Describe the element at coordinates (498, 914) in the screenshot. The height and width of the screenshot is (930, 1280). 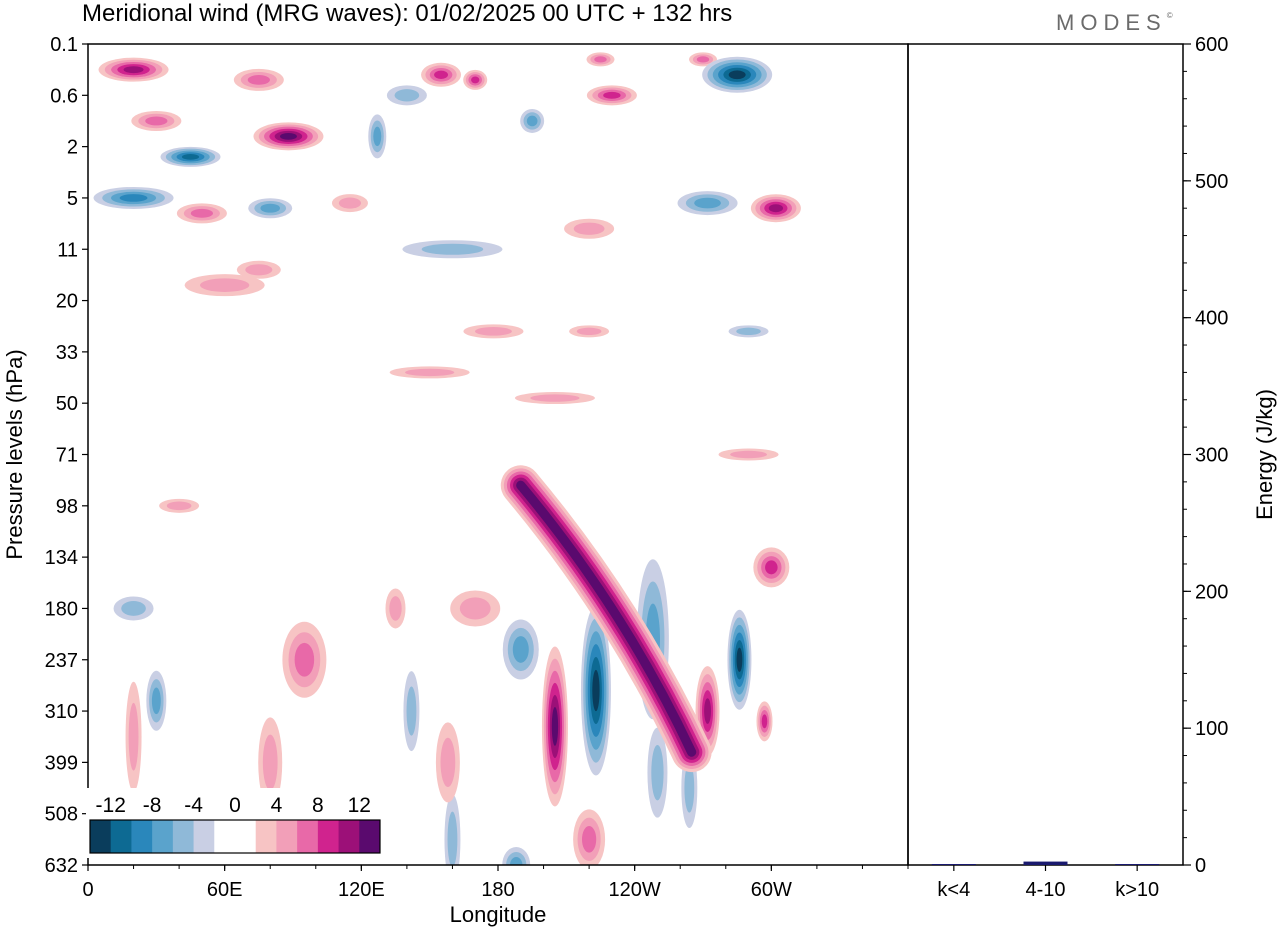
I see `x-axis-label: Longitude` at that location.